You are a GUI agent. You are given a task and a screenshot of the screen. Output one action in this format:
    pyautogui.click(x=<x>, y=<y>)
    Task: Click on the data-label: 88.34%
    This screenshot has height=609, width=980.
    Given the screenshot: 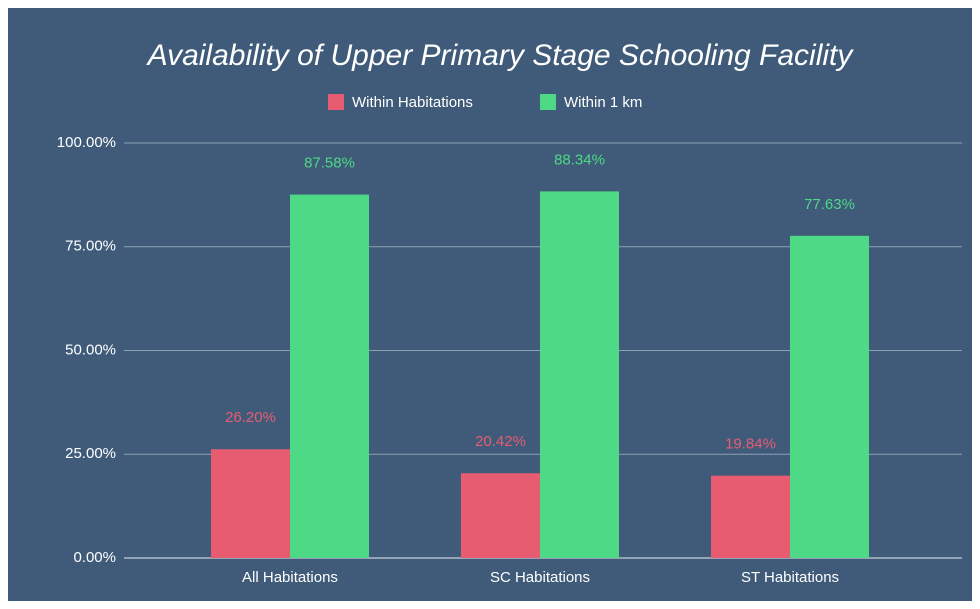 What is the action you would take?
    pyautogui.click(x=579, y=159)
    